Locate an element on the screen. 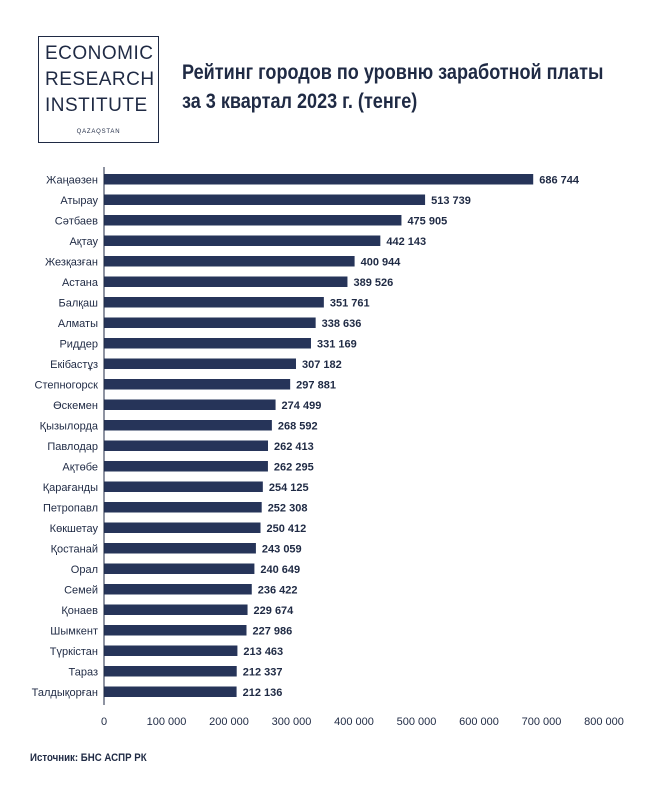 This screenshot has width=649, height=800. logo: ECONOMIC RESEARCH INSTITUTE QAZAQSTAN is located at coordinates (98, 89).